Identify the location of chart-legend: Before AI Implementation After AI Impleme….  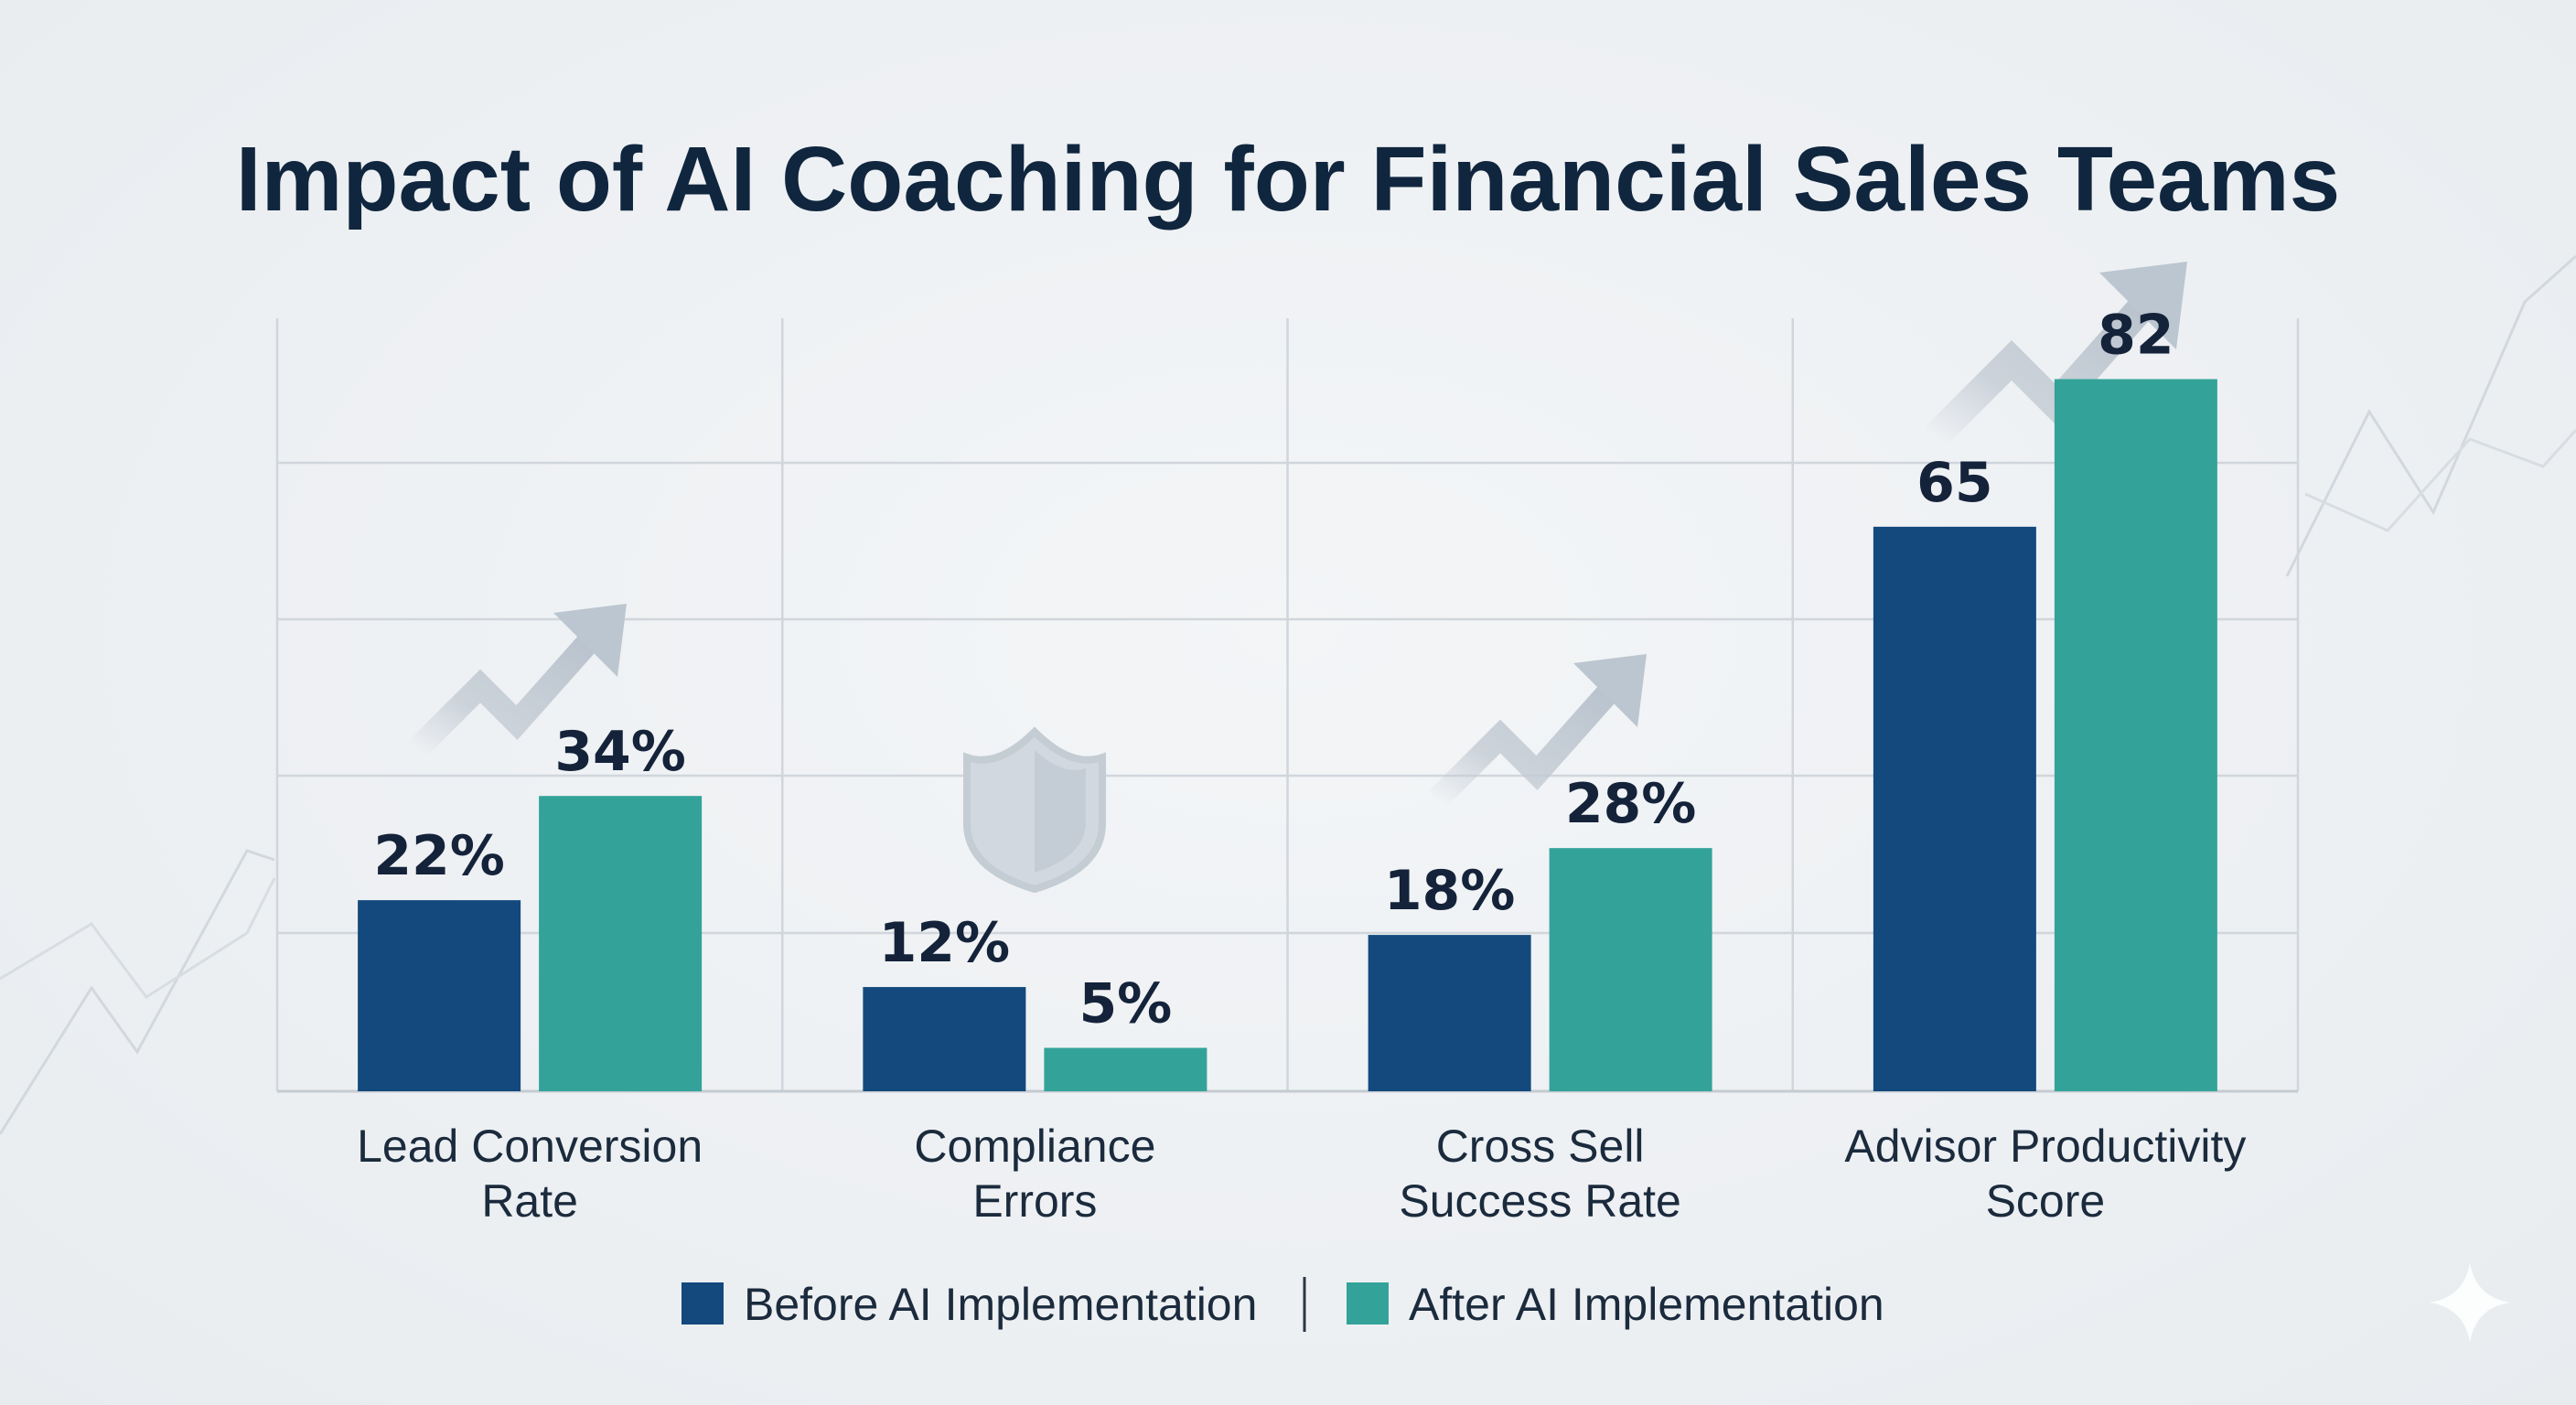
(1283, 1304).